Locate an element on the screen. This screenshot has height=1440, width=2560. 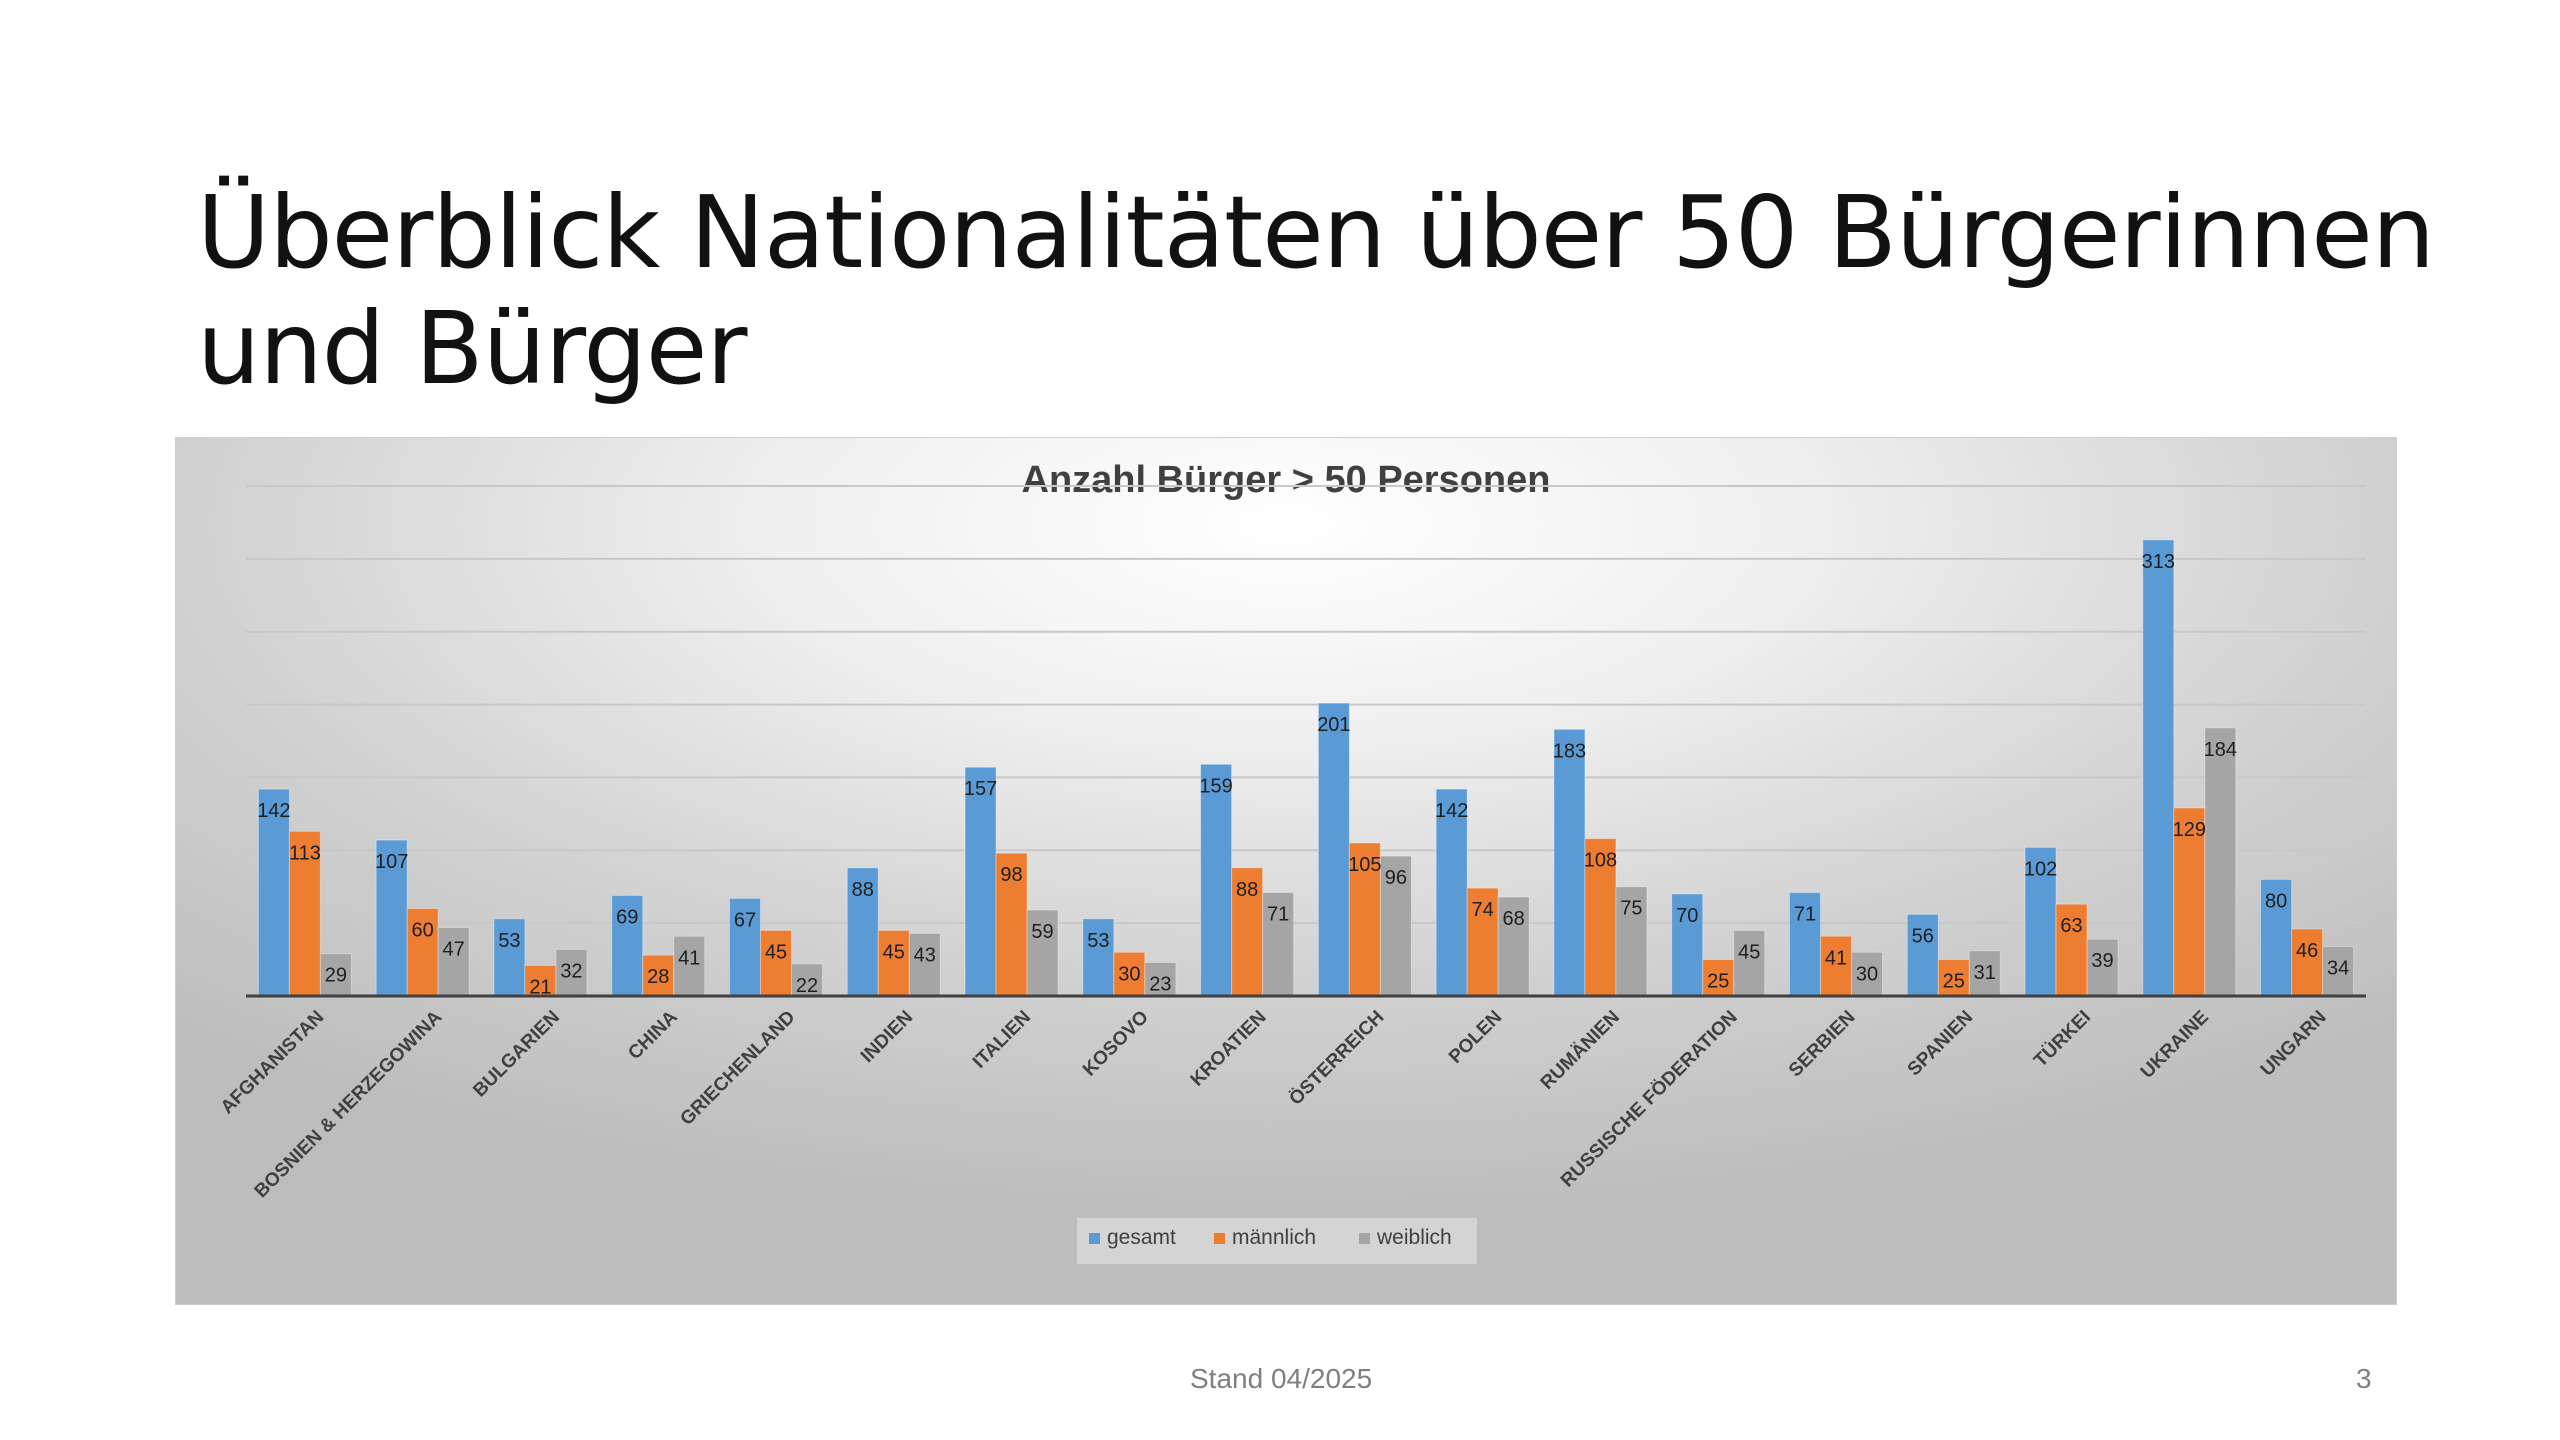
legend-label: weiblich is located at coordinates (1414, 1237).